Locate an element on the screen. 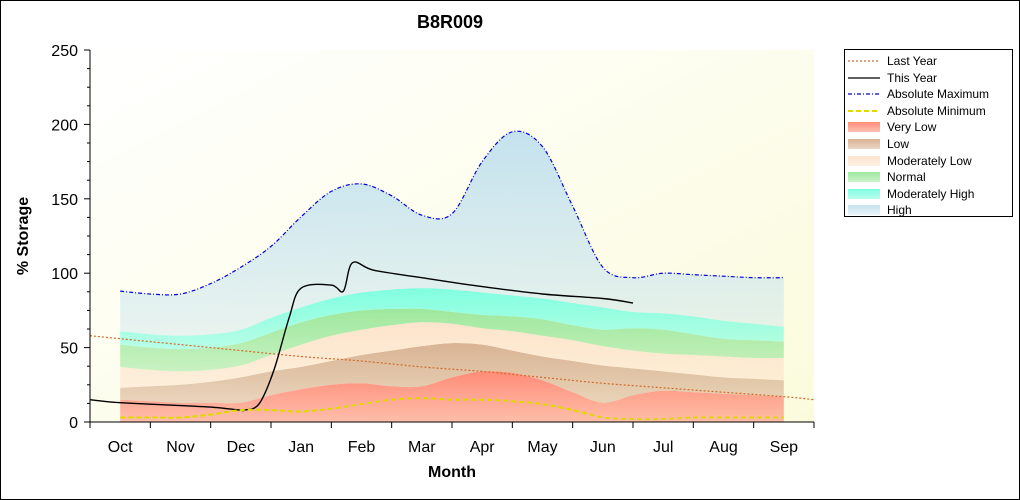 This screenshot has height=500, width=1020. legend-item-normal: Normal is located at coordinates (928, 177).